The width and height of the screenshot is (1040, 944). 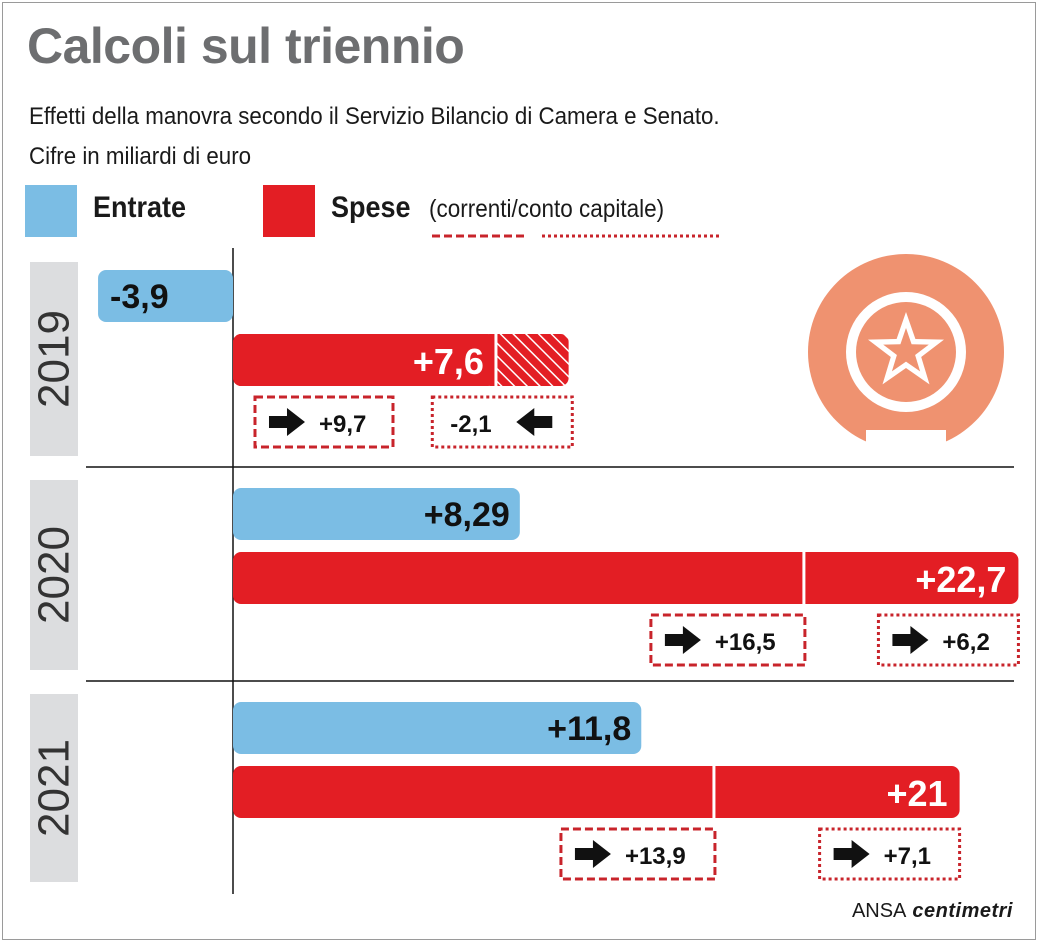 I want to click on source-agency: ANSA, so click(x=879, y=911).